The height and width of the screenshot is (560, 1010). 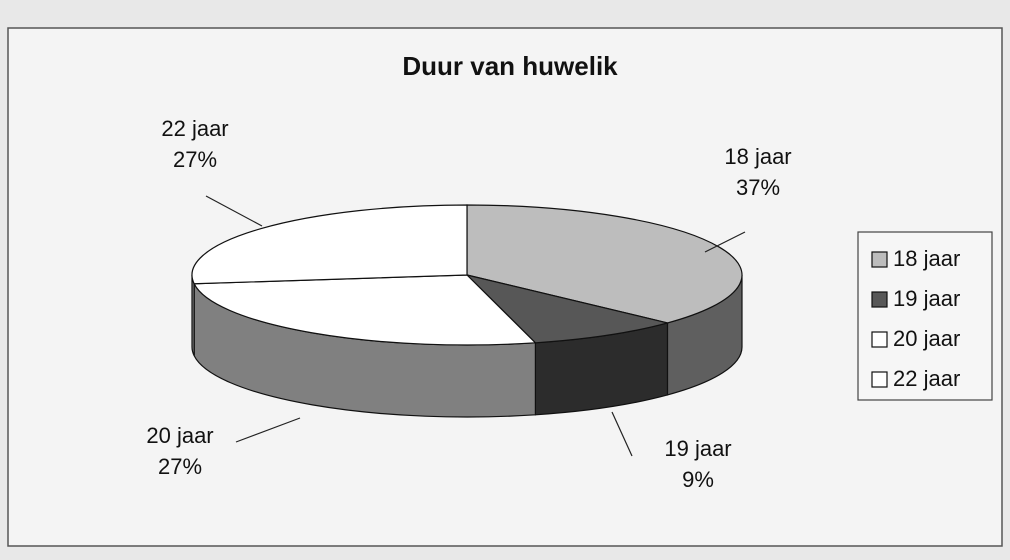 I want to click on data-label-category: 19 jaar, so click(x=697, y=448).